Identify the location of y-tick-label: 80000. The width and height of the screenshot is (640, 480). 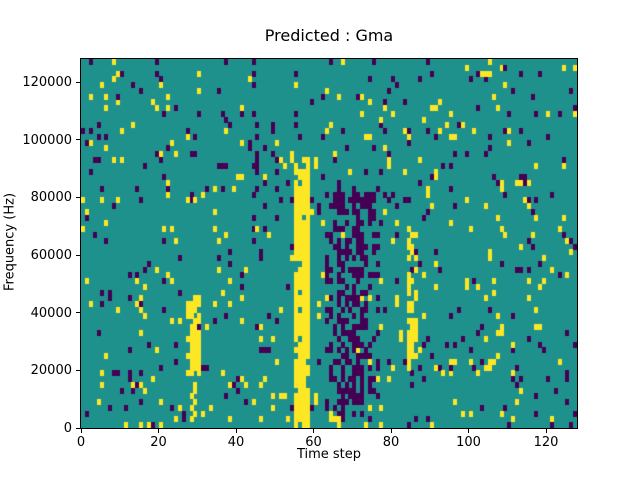
(51, 198).